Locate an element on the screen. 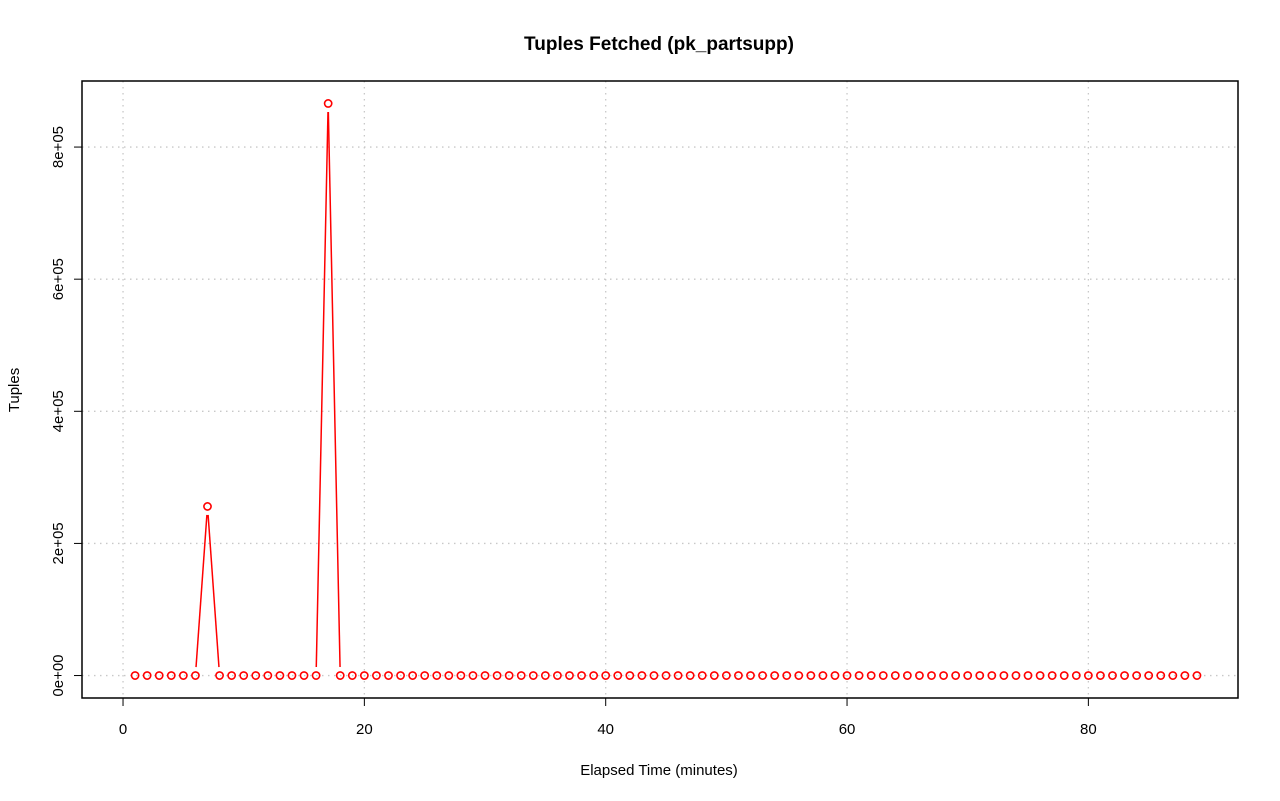  y-tick-label: 6e+05 is located at coordinates (58, 279).